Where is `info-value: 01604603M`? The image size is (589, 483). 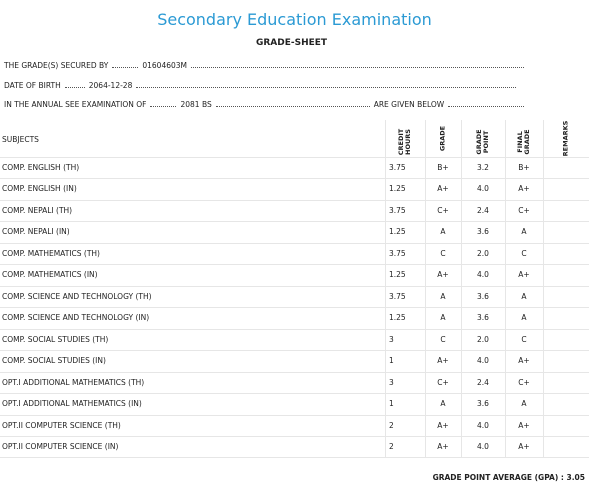 info-value: 01604603M is located at coordinates (165, 65).